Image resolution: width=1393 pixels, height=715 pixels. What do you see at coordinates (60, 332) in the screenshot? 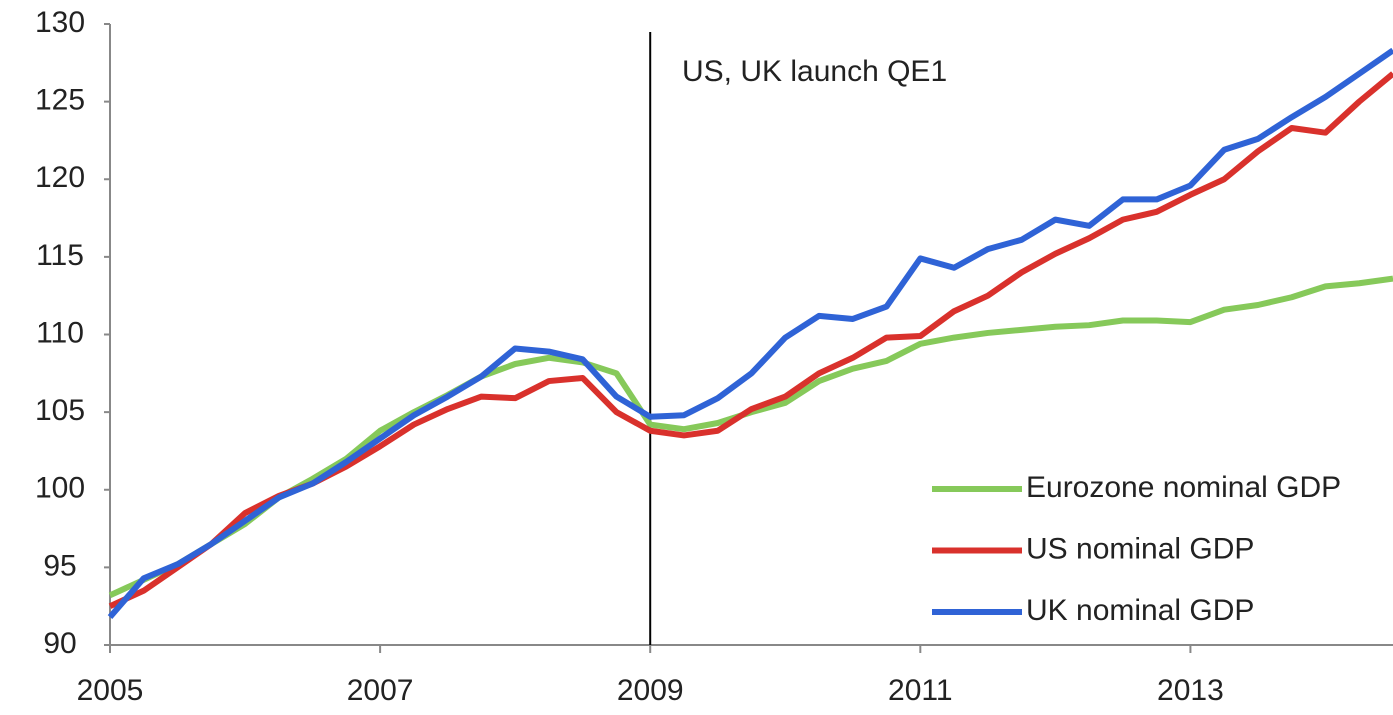
I see `y-tick-label: 110` at bounding box center [60, 332].